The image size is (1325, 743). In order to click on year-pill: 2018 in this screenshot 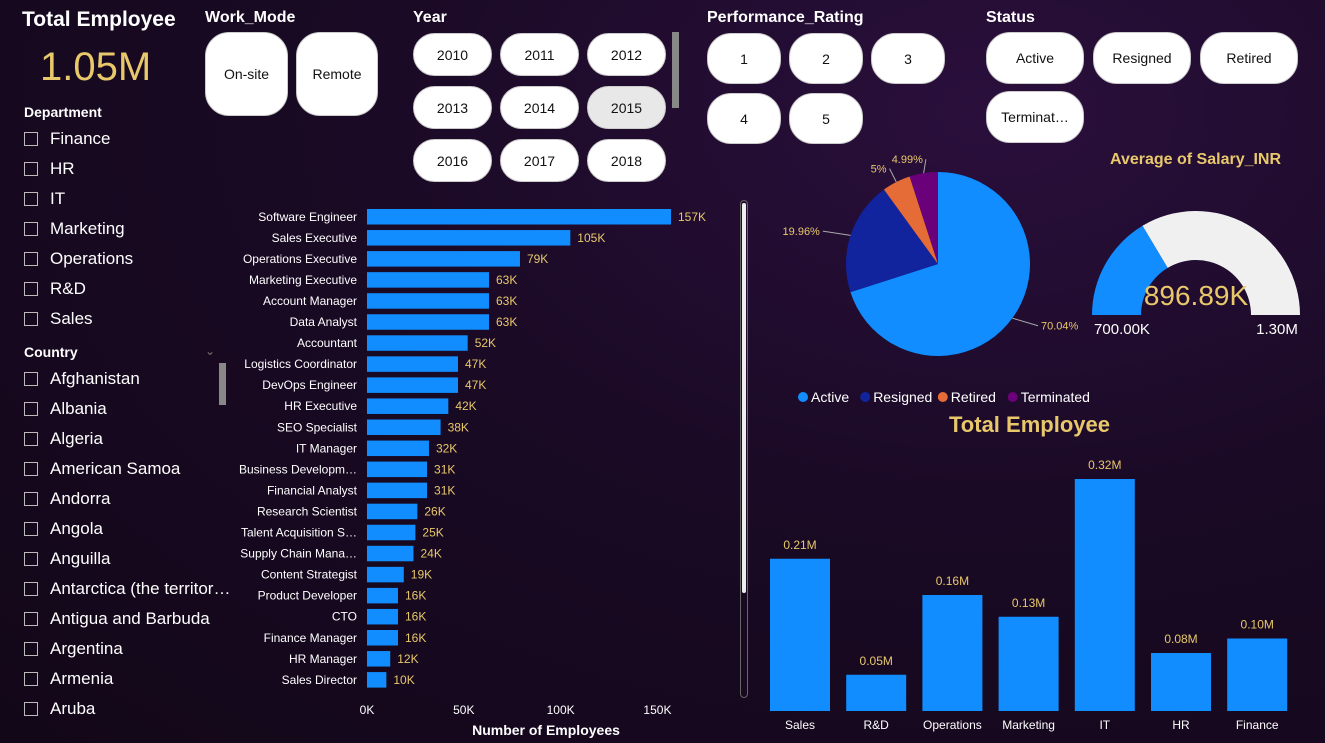, I will do `click(626, 160)`.